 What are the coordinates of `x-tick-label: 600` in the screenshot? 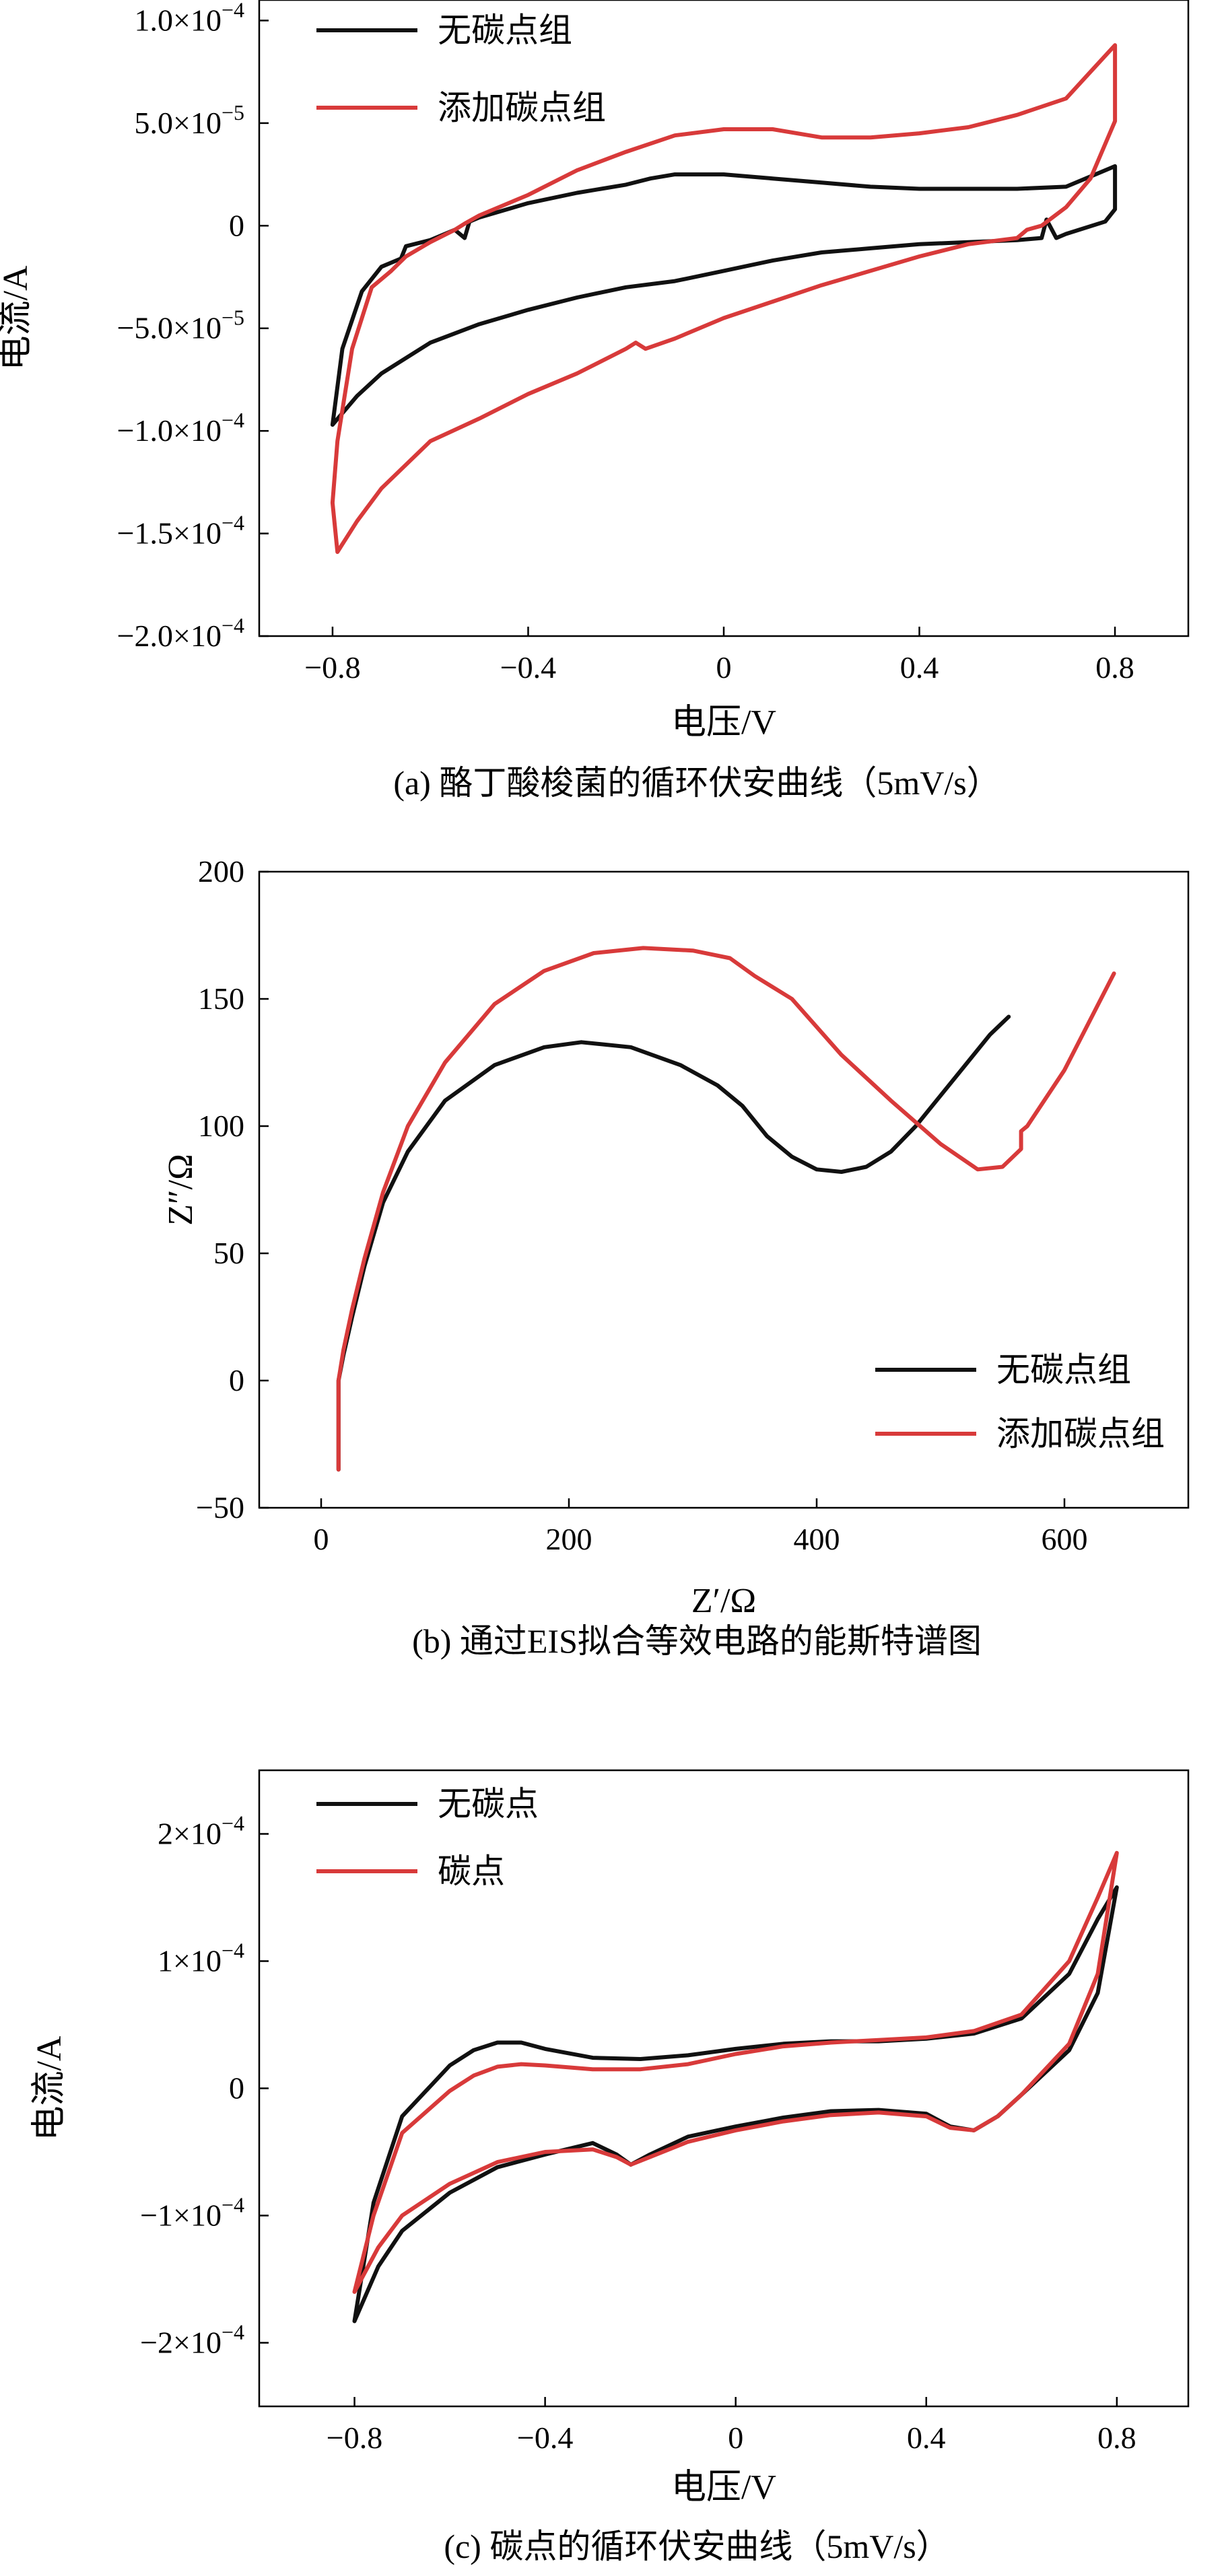 It's located at (1065, 1539).